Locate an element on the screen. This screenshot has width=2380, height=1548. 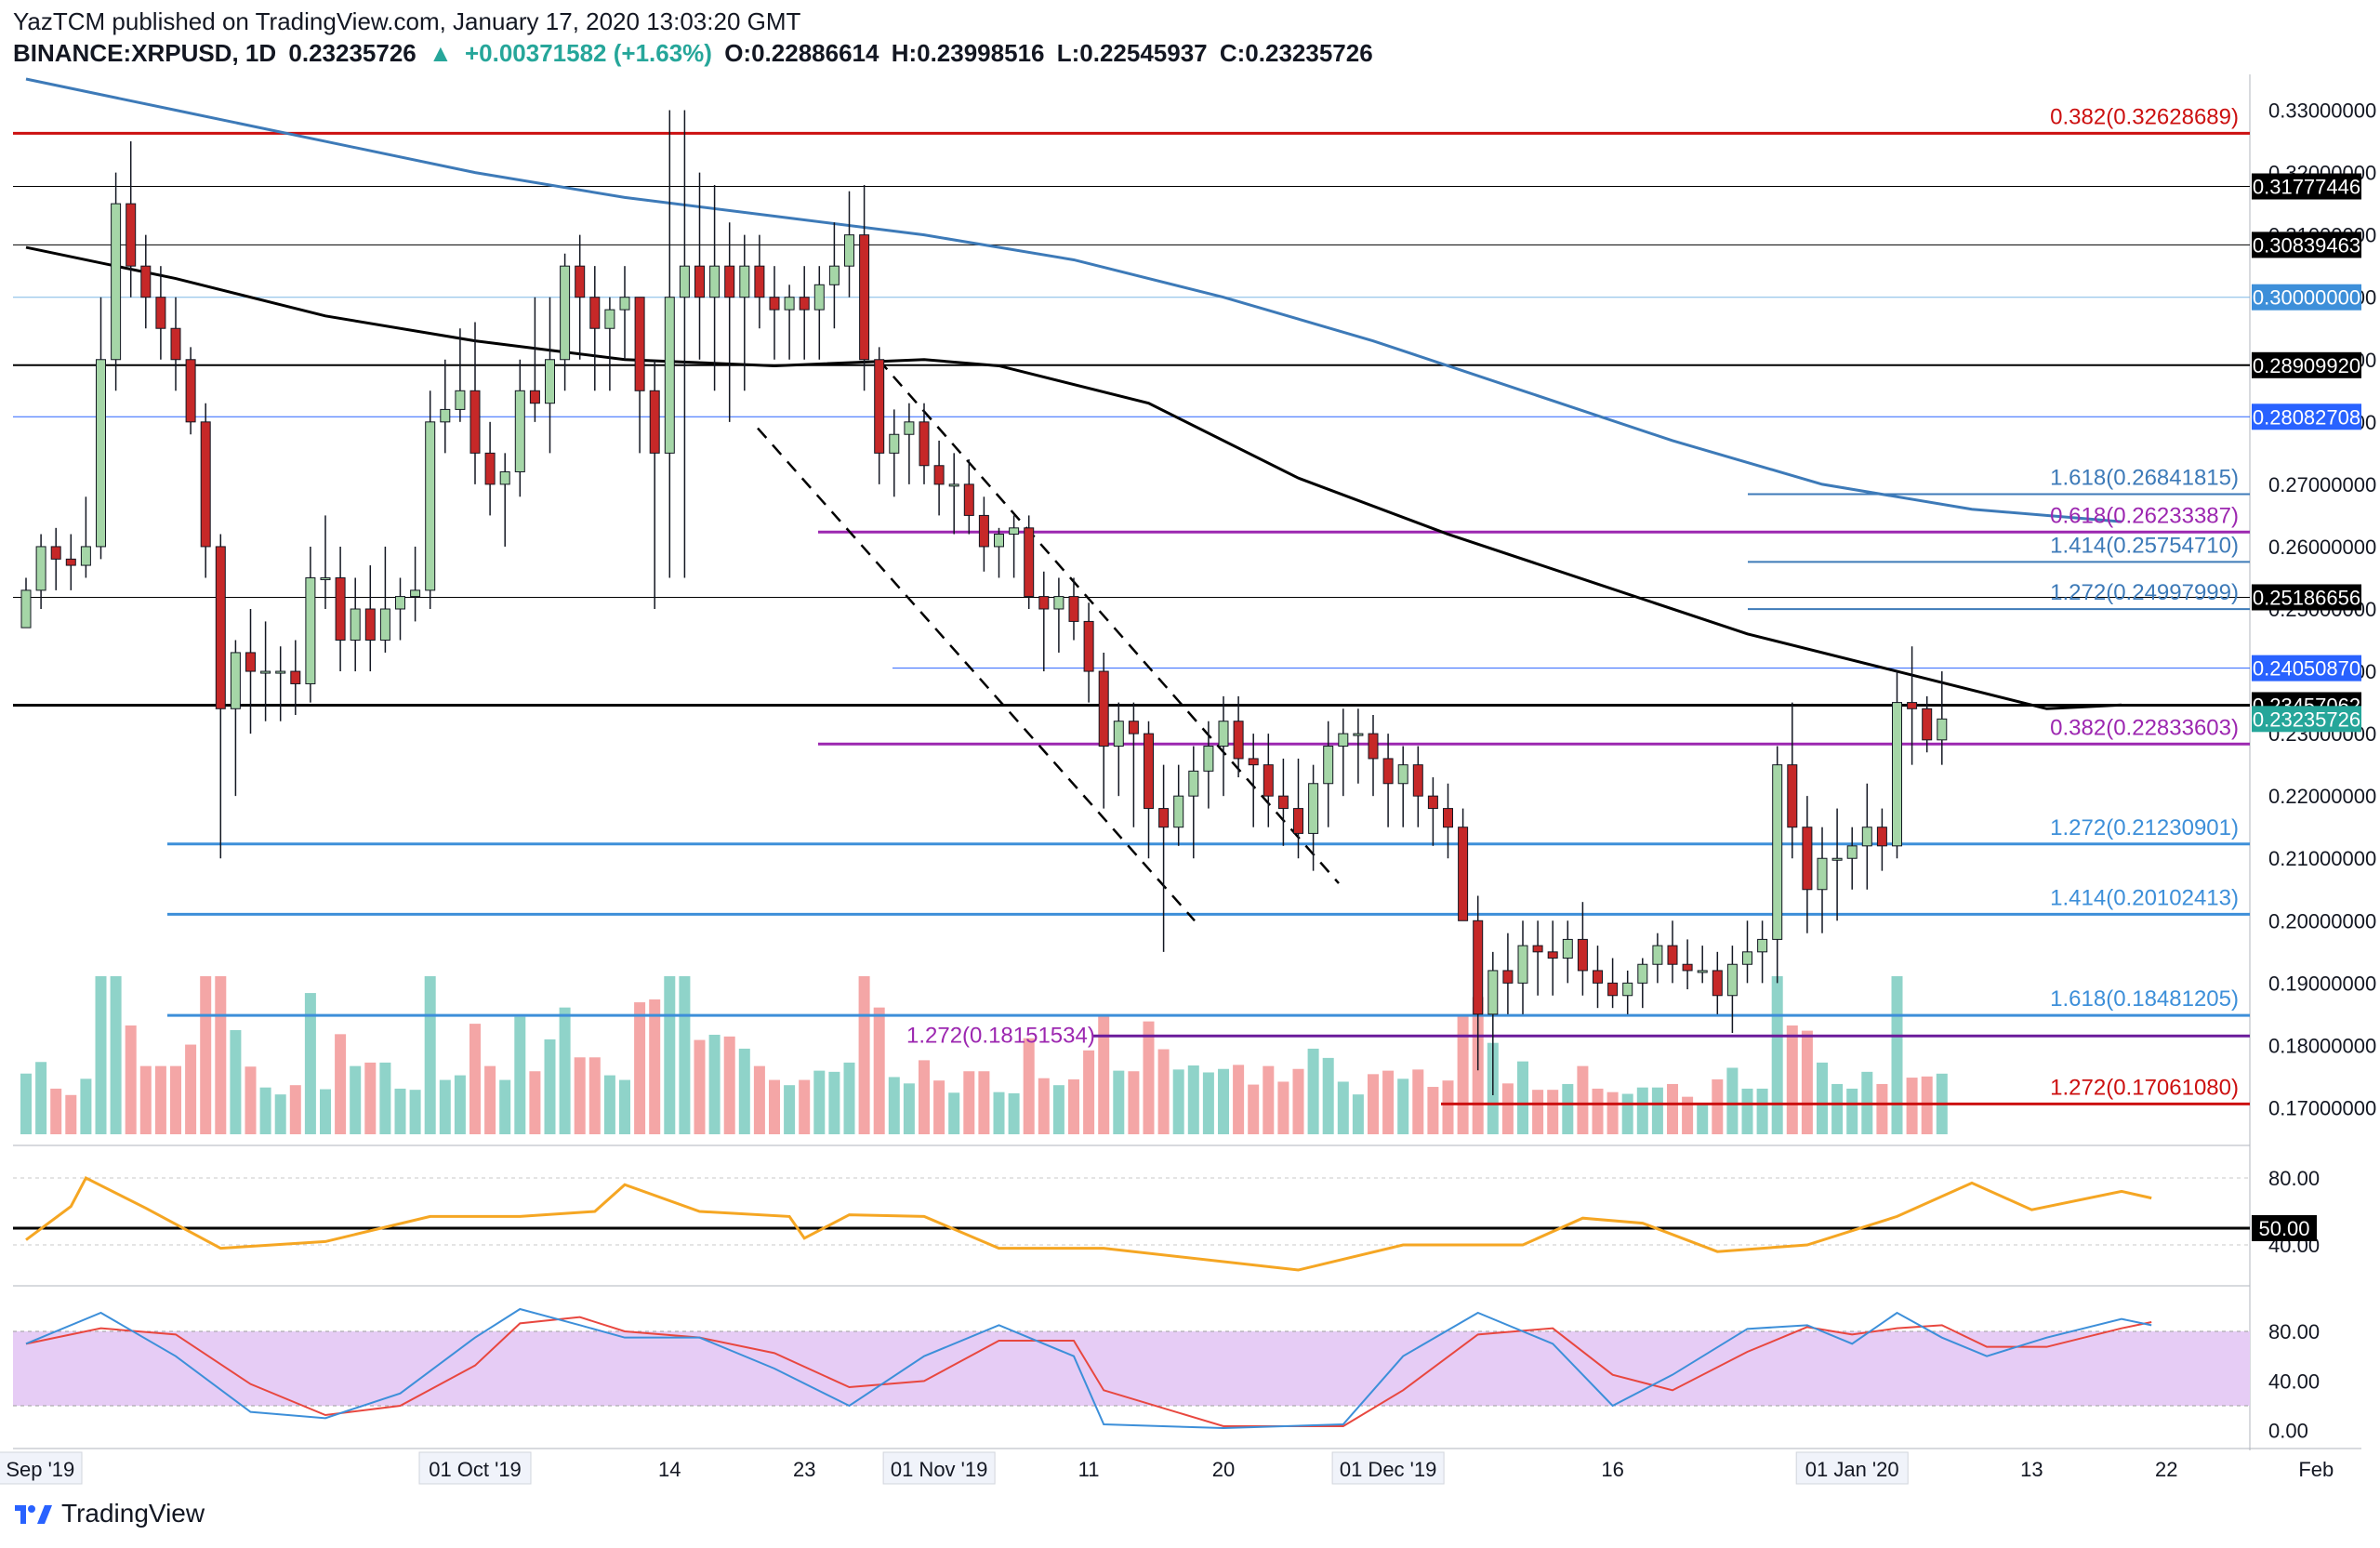
date-label: 01 Nov '19 is located at coordinates (939, 1469).